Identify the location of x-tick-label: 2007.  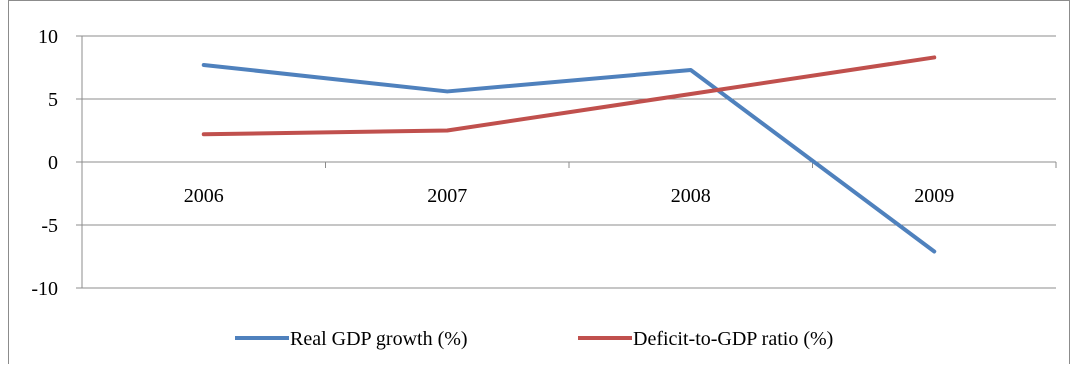
(447, 196).